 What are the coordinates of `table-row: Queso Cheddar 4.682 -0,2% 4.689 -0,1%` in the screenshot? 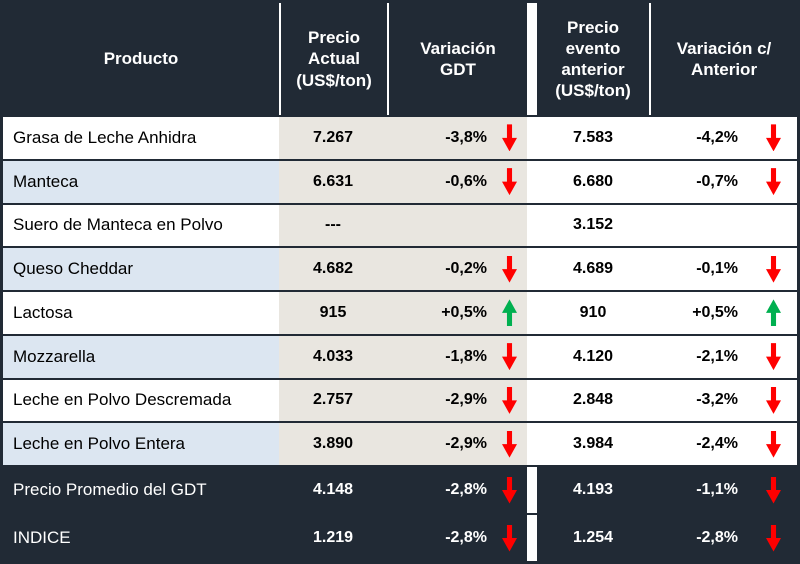 It's located at (400, 268).